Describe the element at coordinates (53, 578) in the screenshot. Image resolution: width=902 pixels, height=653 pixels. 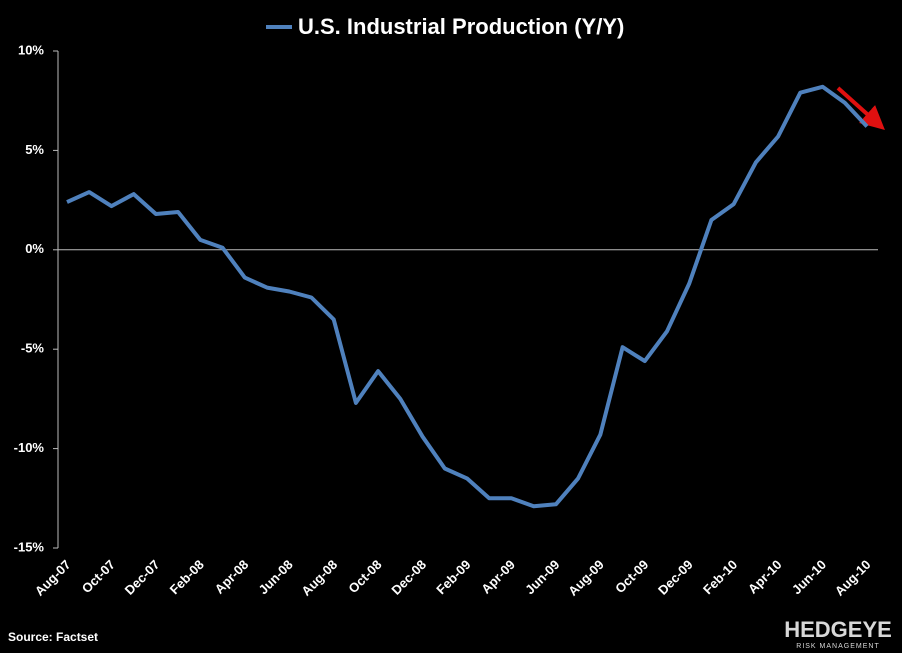
I see `x-tick-label: Aug-07` at that location.